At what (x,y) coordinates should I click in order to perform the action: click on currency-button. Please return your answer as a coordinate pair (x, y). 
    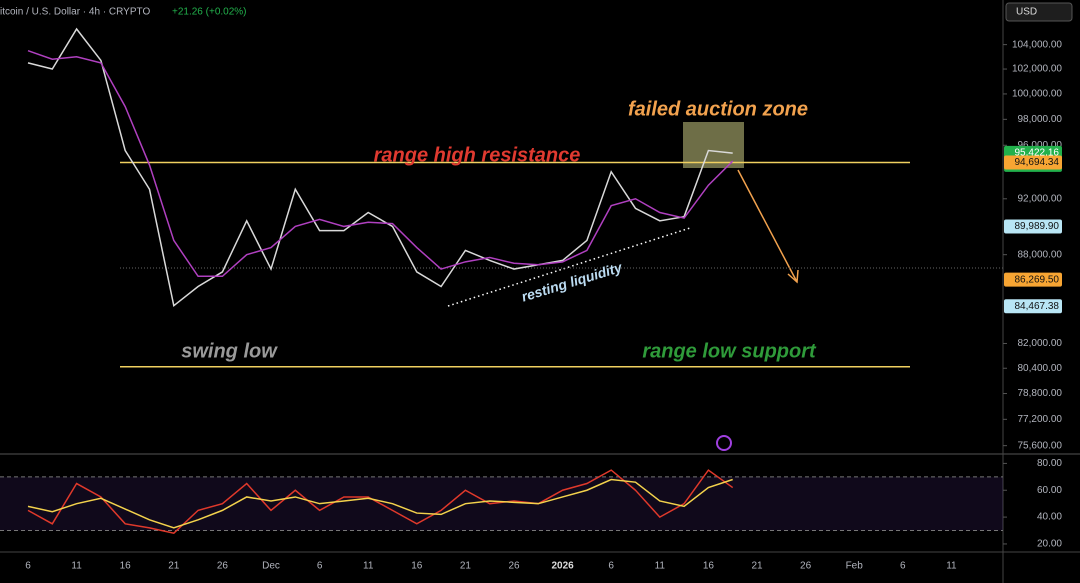
    Looking at the image, I should click on (1039, 12).